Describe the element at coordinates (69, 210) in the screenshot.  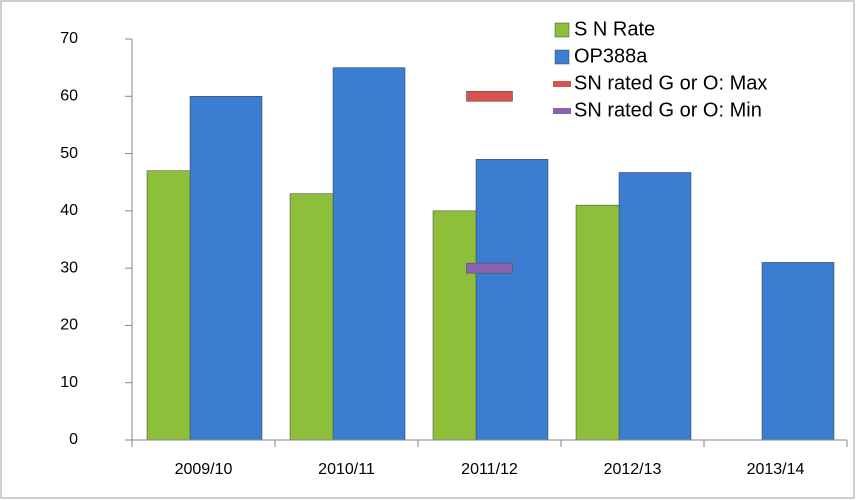
I see `y-tick-label: 40` at that location.